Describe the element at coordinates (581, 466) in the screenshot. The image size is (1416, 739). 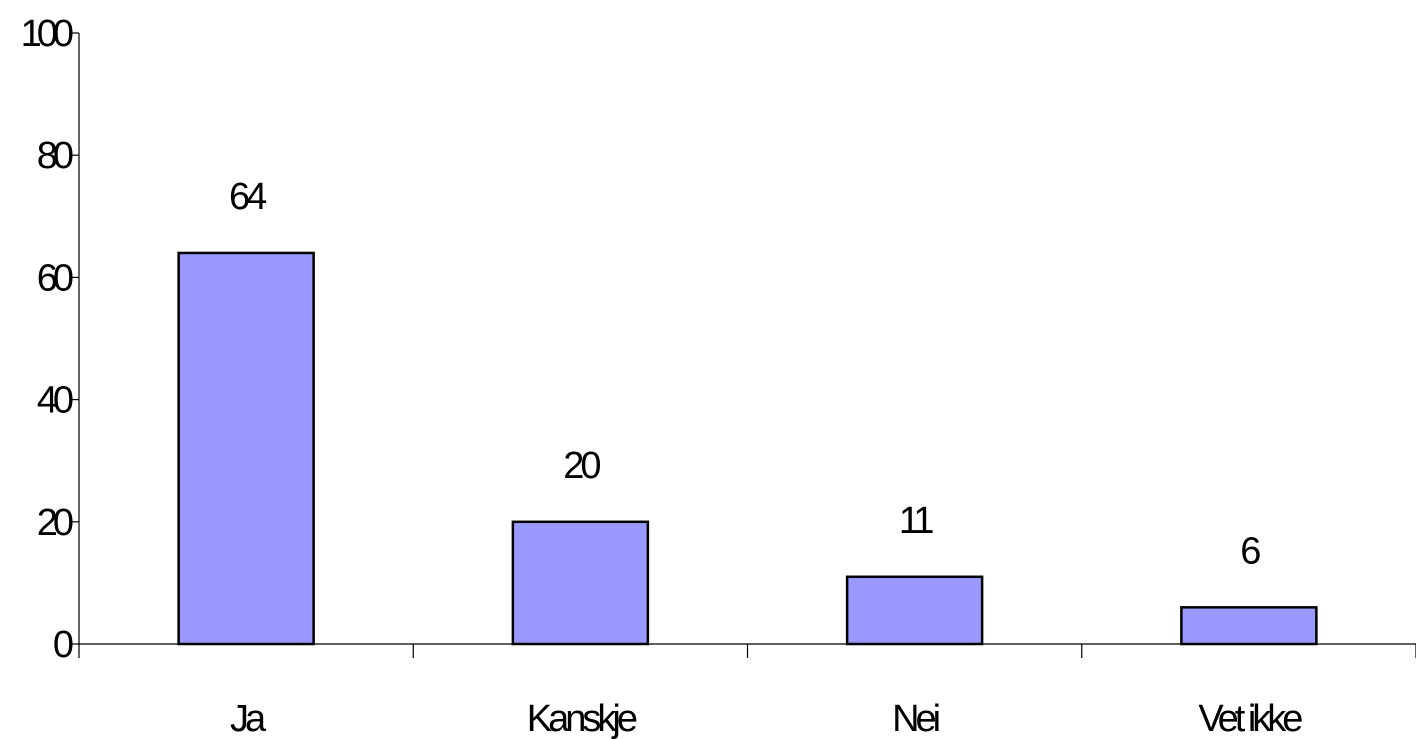
I see `data-label: 20` at that location.